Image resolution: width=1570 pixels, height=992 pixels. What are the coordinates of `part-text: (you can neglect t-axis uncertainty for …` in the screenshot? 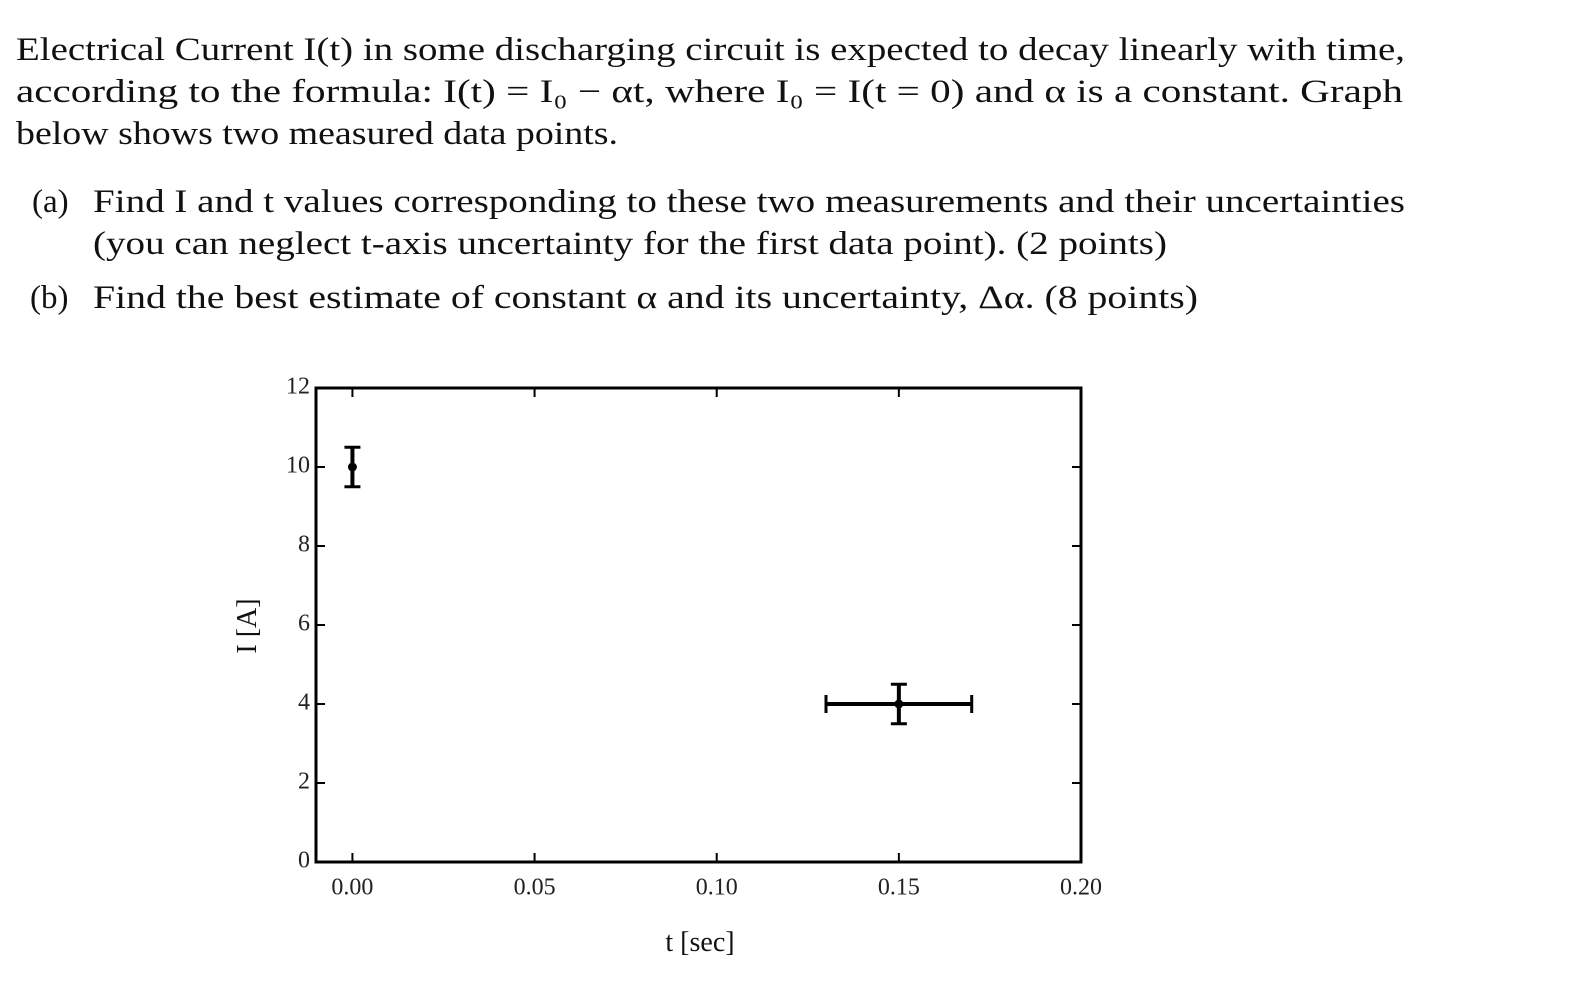 It's located at (630, 244).